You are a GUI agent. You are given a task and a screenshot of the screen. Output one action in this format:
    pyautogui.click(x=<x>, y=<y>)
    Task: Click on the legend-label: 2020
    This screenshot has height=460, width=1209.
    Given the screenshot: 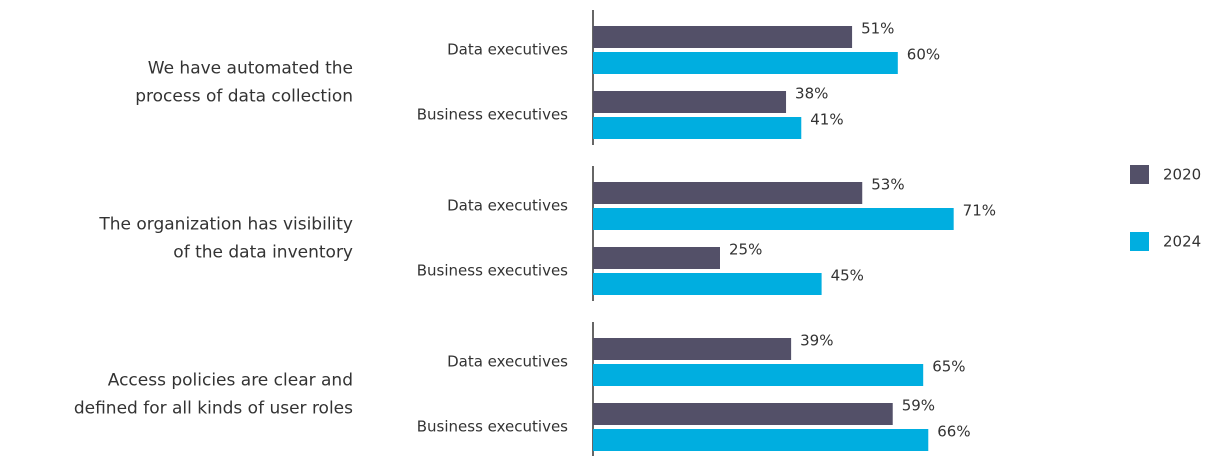 What is the action you would take?
    pyautogui.click(x=1182, y=175)
    